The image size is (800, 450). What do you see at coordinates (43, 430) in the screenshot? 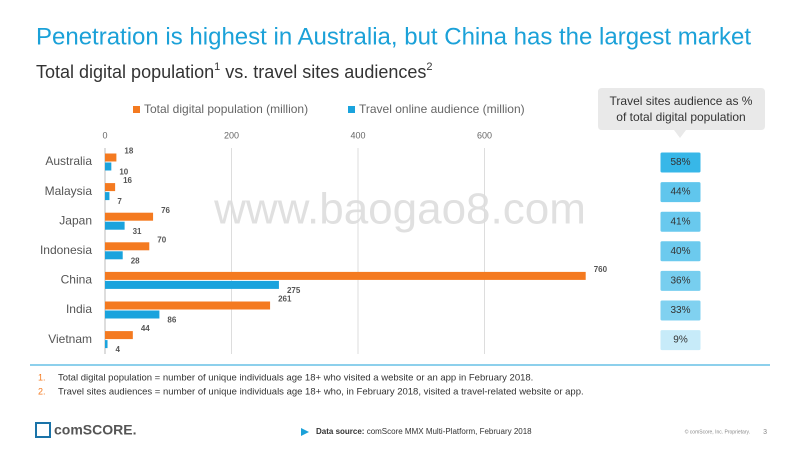
I see `logo-icon` at bounding box center [43, 430].